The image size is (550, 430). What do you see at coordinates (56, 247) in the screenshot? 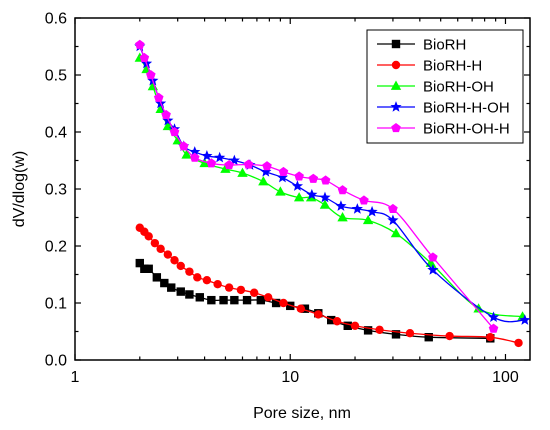
I see `y-tick-label: 0.2` at bounding box center [56, 247].